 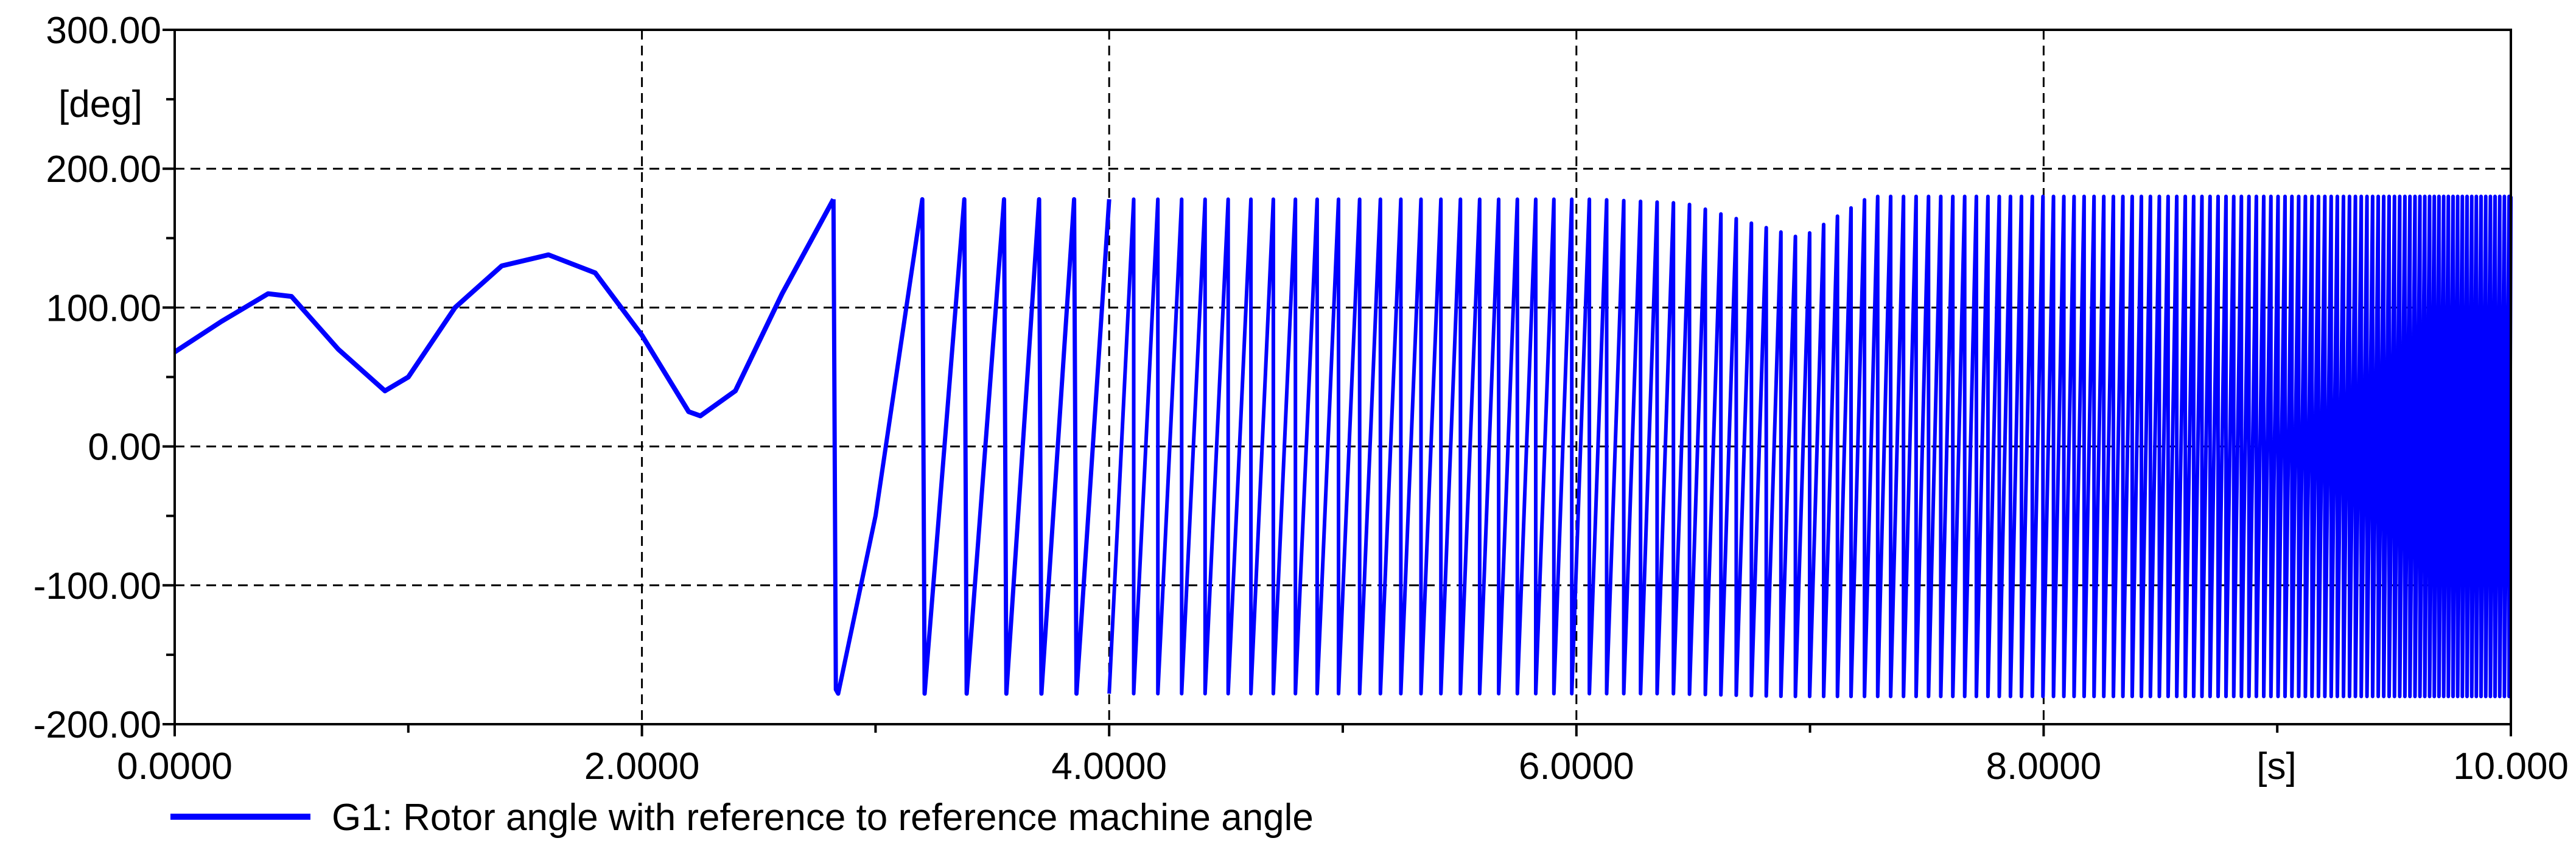 What do you see at coordinates (103, 308) in the screenshot?
I see `y-tick-label: 100.00` at bounding box center [103, 308].